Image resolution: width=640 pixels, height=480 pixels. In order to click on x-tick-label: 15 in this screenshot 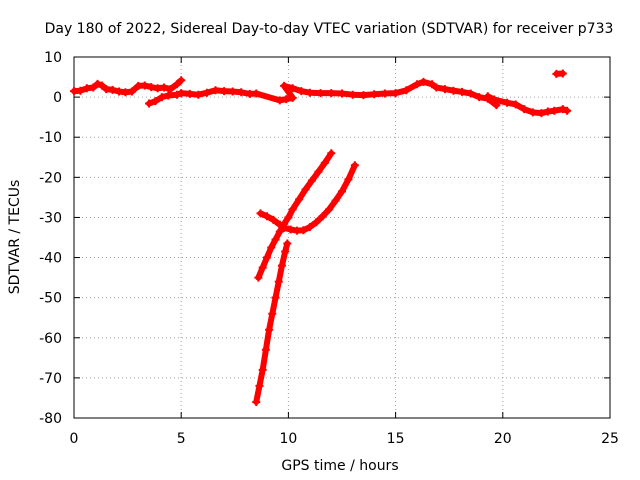, I will do `click(396, 439)`.